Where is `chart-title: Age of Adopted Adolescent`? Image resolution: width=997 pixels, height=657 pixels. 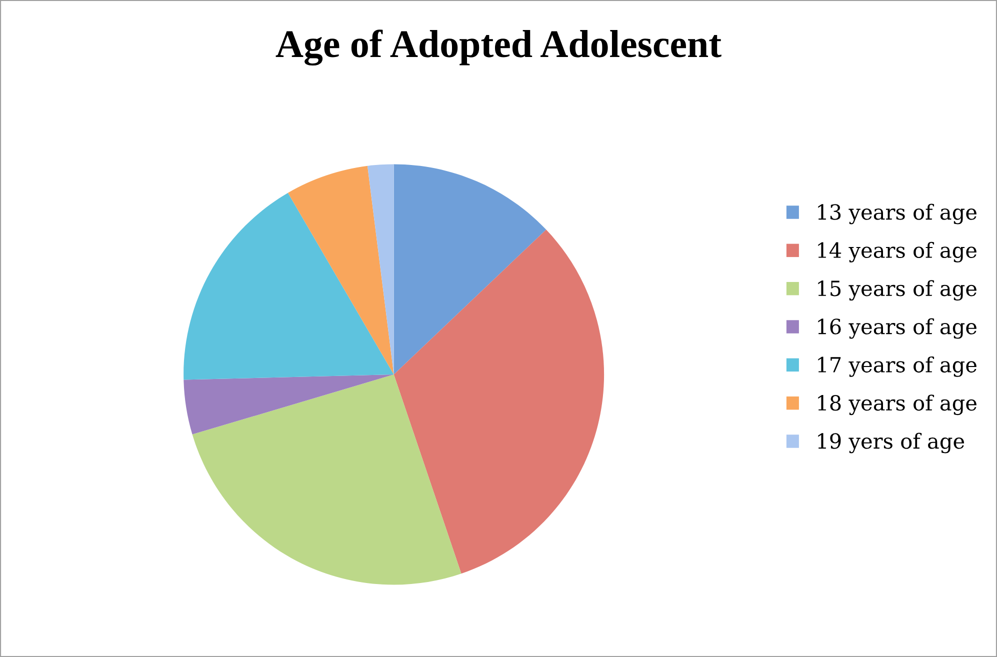
chart-title: Age of Adopted Adolescent is located at coordinates (499, 48).